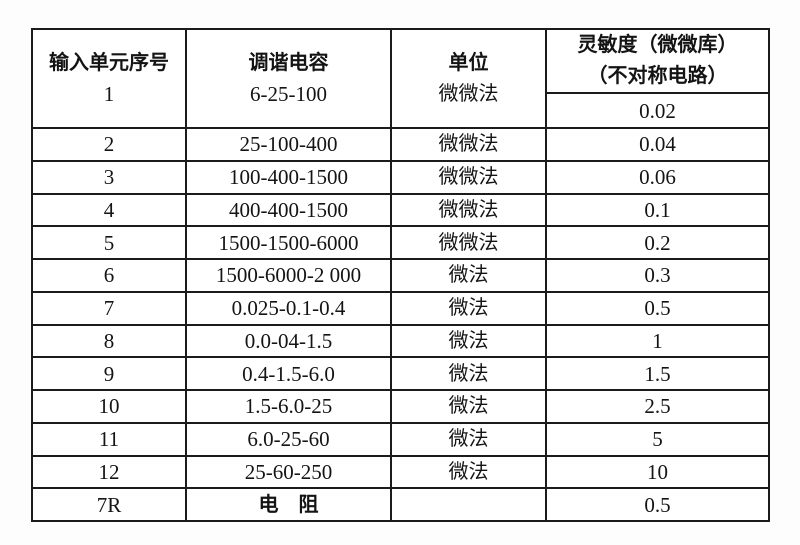  Describe the element at coordinates (657, 177) in the screenshot. I see `cell-sensitivity: 0.06` at that location.